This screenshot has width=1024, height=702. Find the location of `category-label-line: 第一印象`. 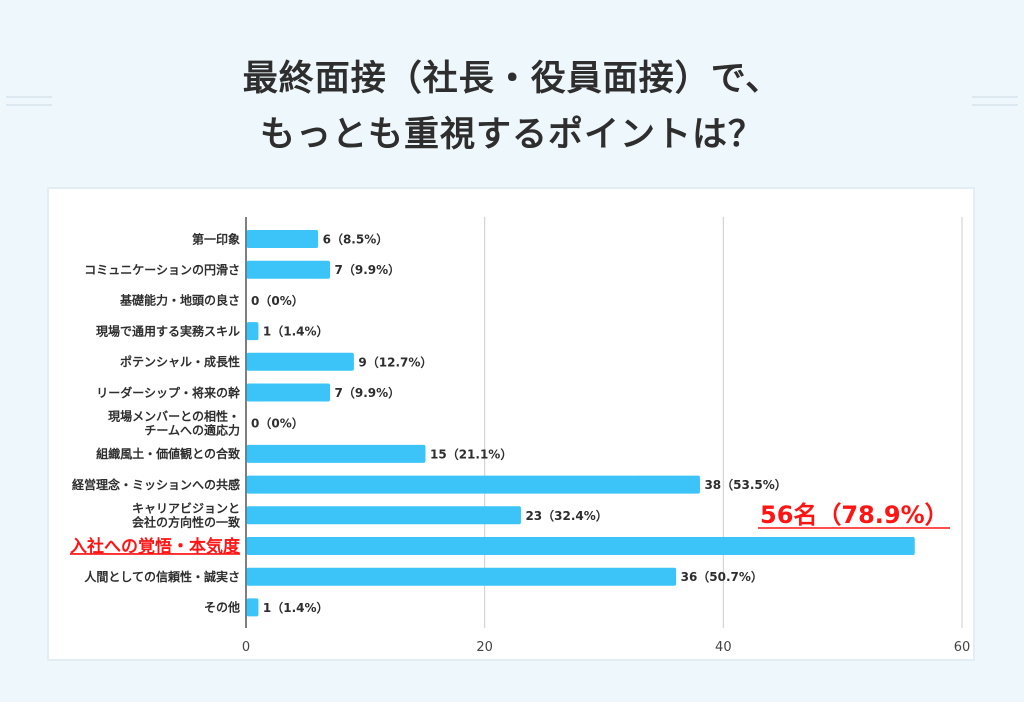

category-label-line: 第一印象 is located at coordinates (216, 238).